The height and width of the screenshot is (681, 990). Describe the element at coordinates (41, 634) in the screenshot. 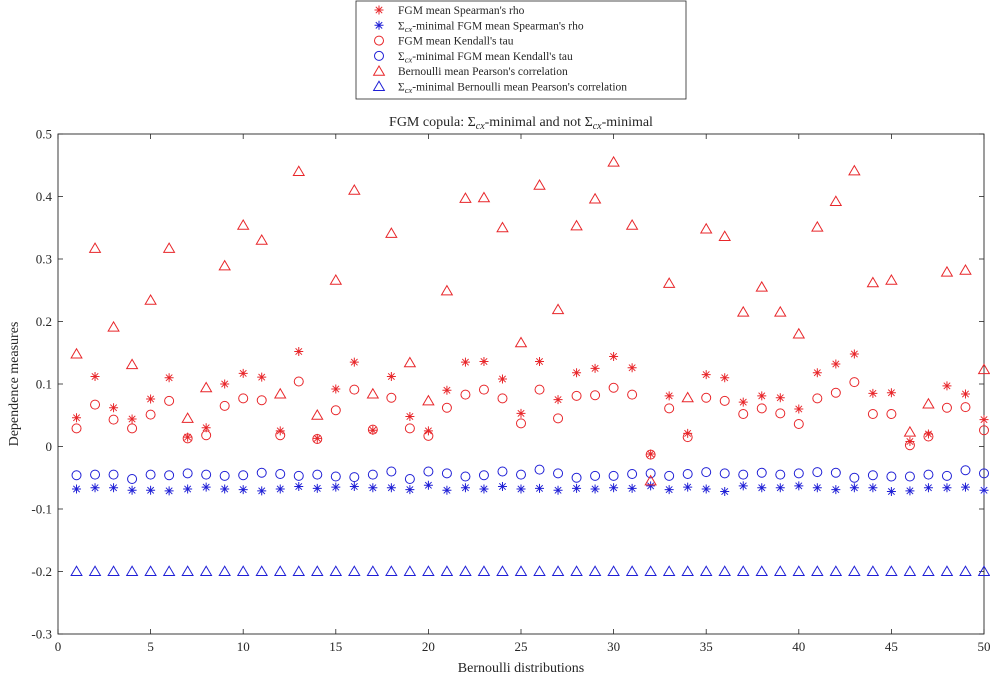

I see `y-tick-label: -0.3` at that location.